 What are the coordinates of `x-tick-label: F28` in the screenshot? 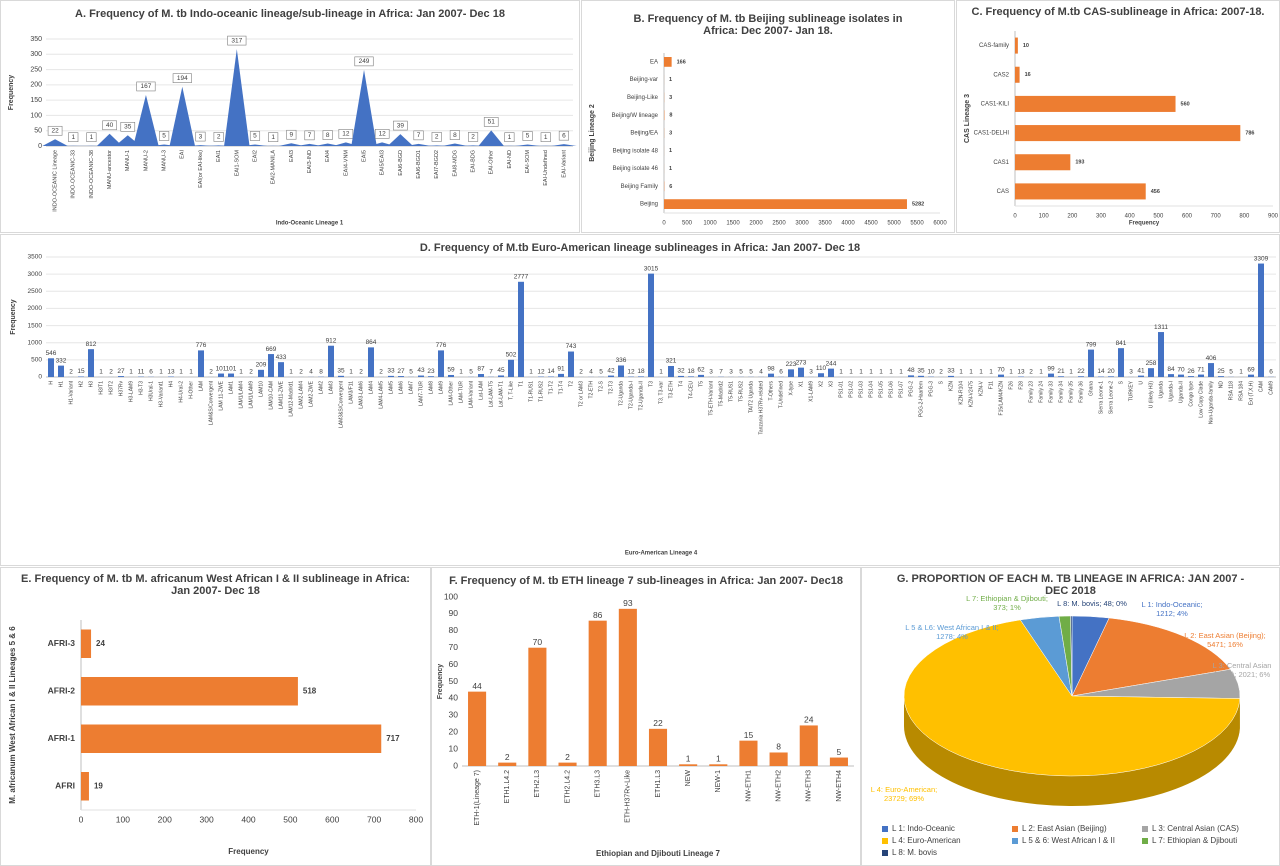 It's located at (1021, 385).